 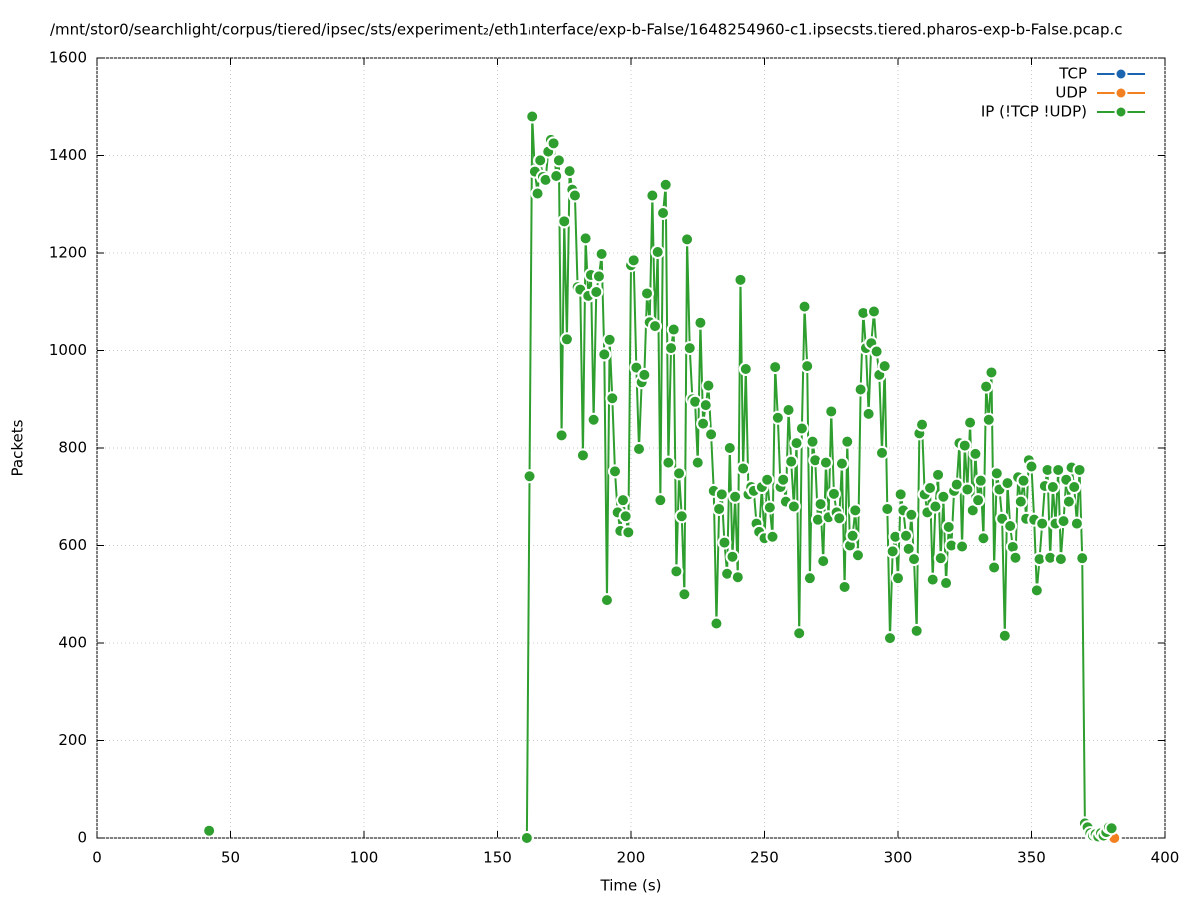 I want to click on y-tick-label: 1000, so click(x=68, y=350).